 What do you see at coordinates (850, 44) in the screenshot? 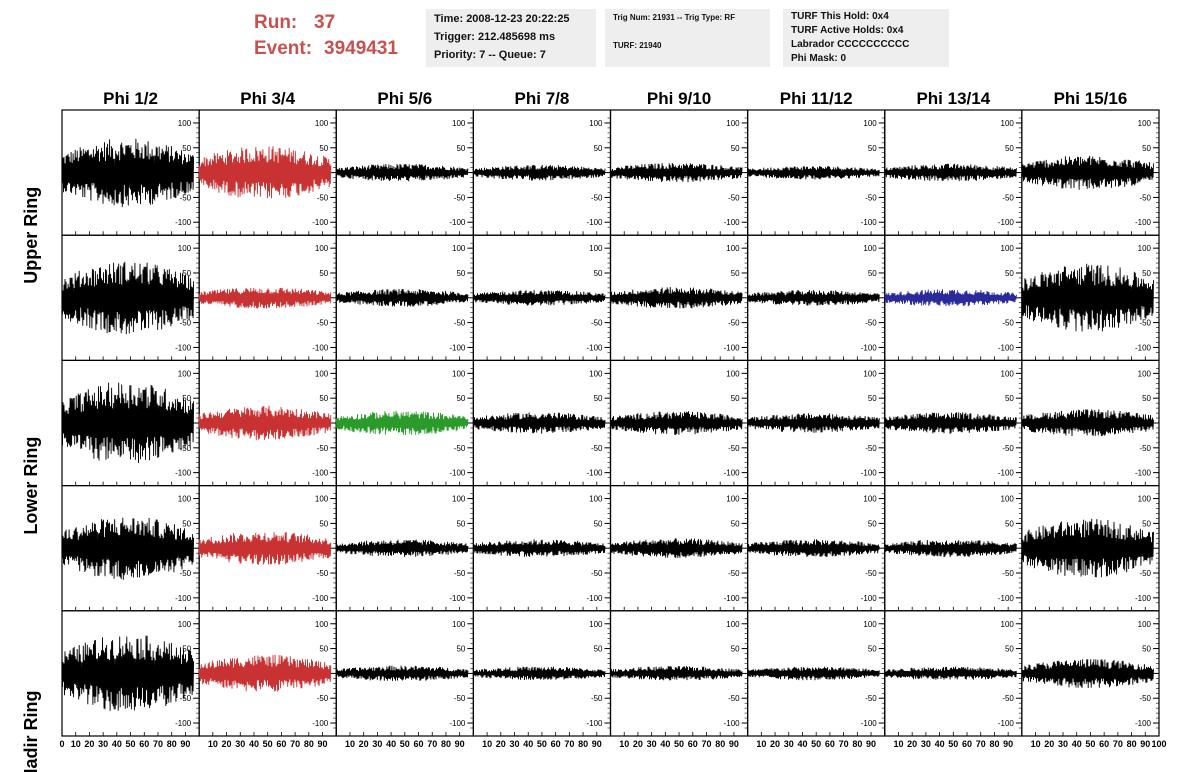
I see `labrador-text: Labrador CCCCCCCCCC` at bounding box center [850, 44].